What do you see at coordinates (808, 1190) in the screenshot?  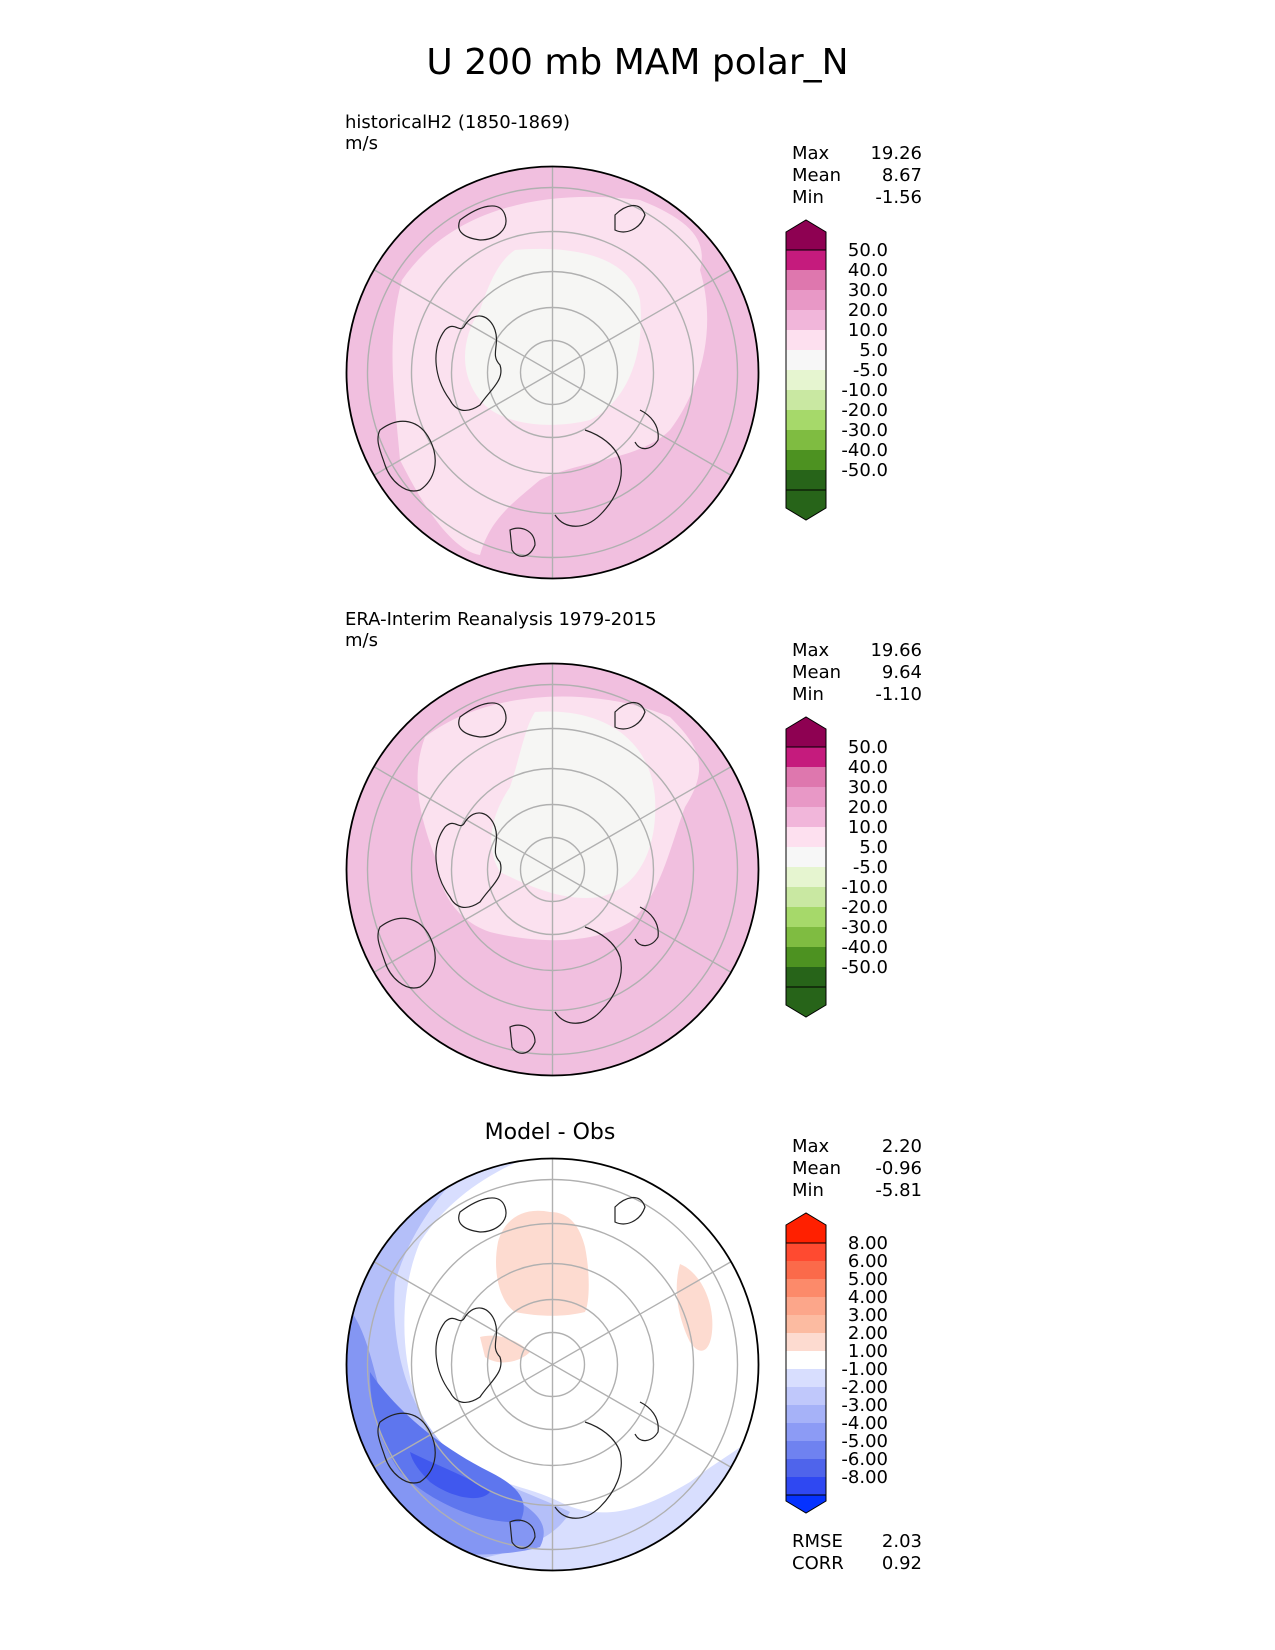 I see `stat-min-label: Min` at bounding box center [808, 1190].